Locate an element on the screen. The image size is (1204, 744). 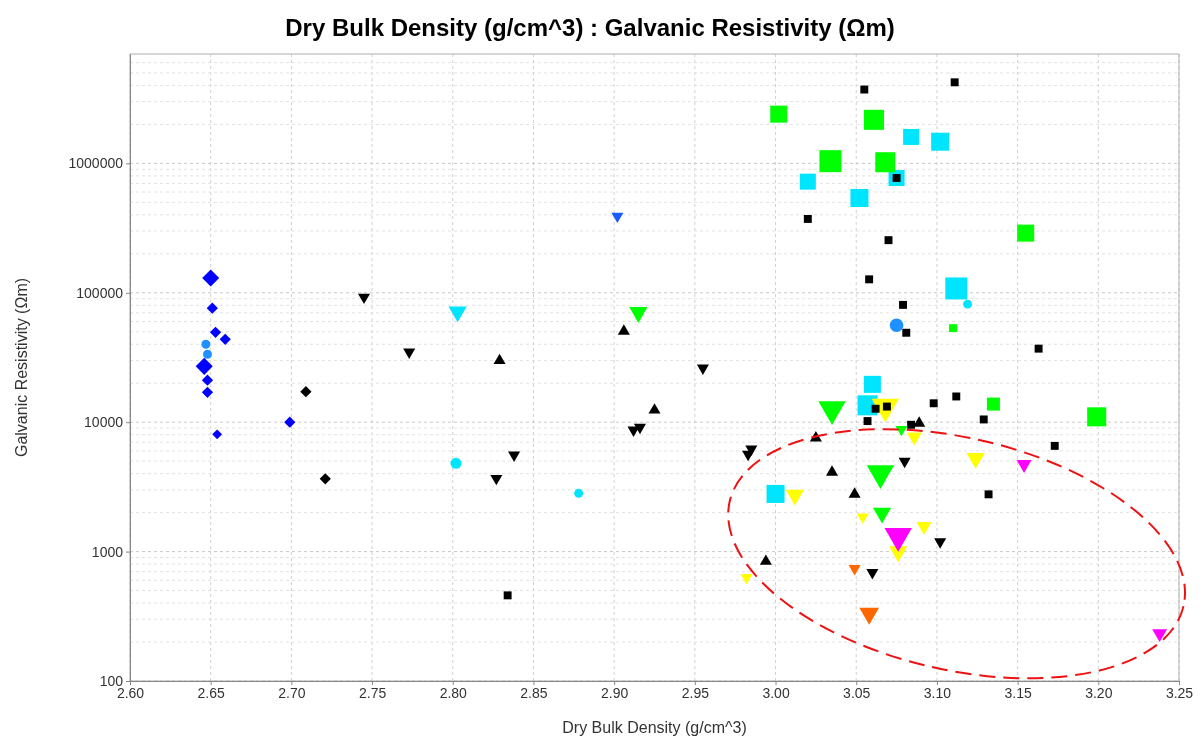
x-tick-label: 2.95 is located at coordinates (695, 692).